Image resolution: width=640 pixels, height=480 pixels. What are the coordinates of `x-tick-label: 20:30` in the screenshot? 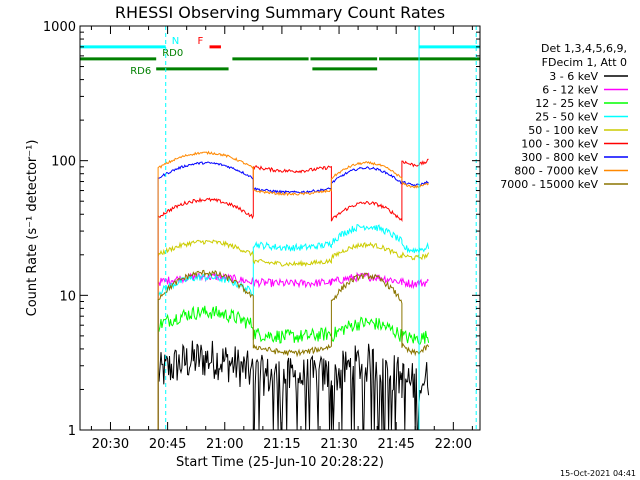 It's located at (110, 444).